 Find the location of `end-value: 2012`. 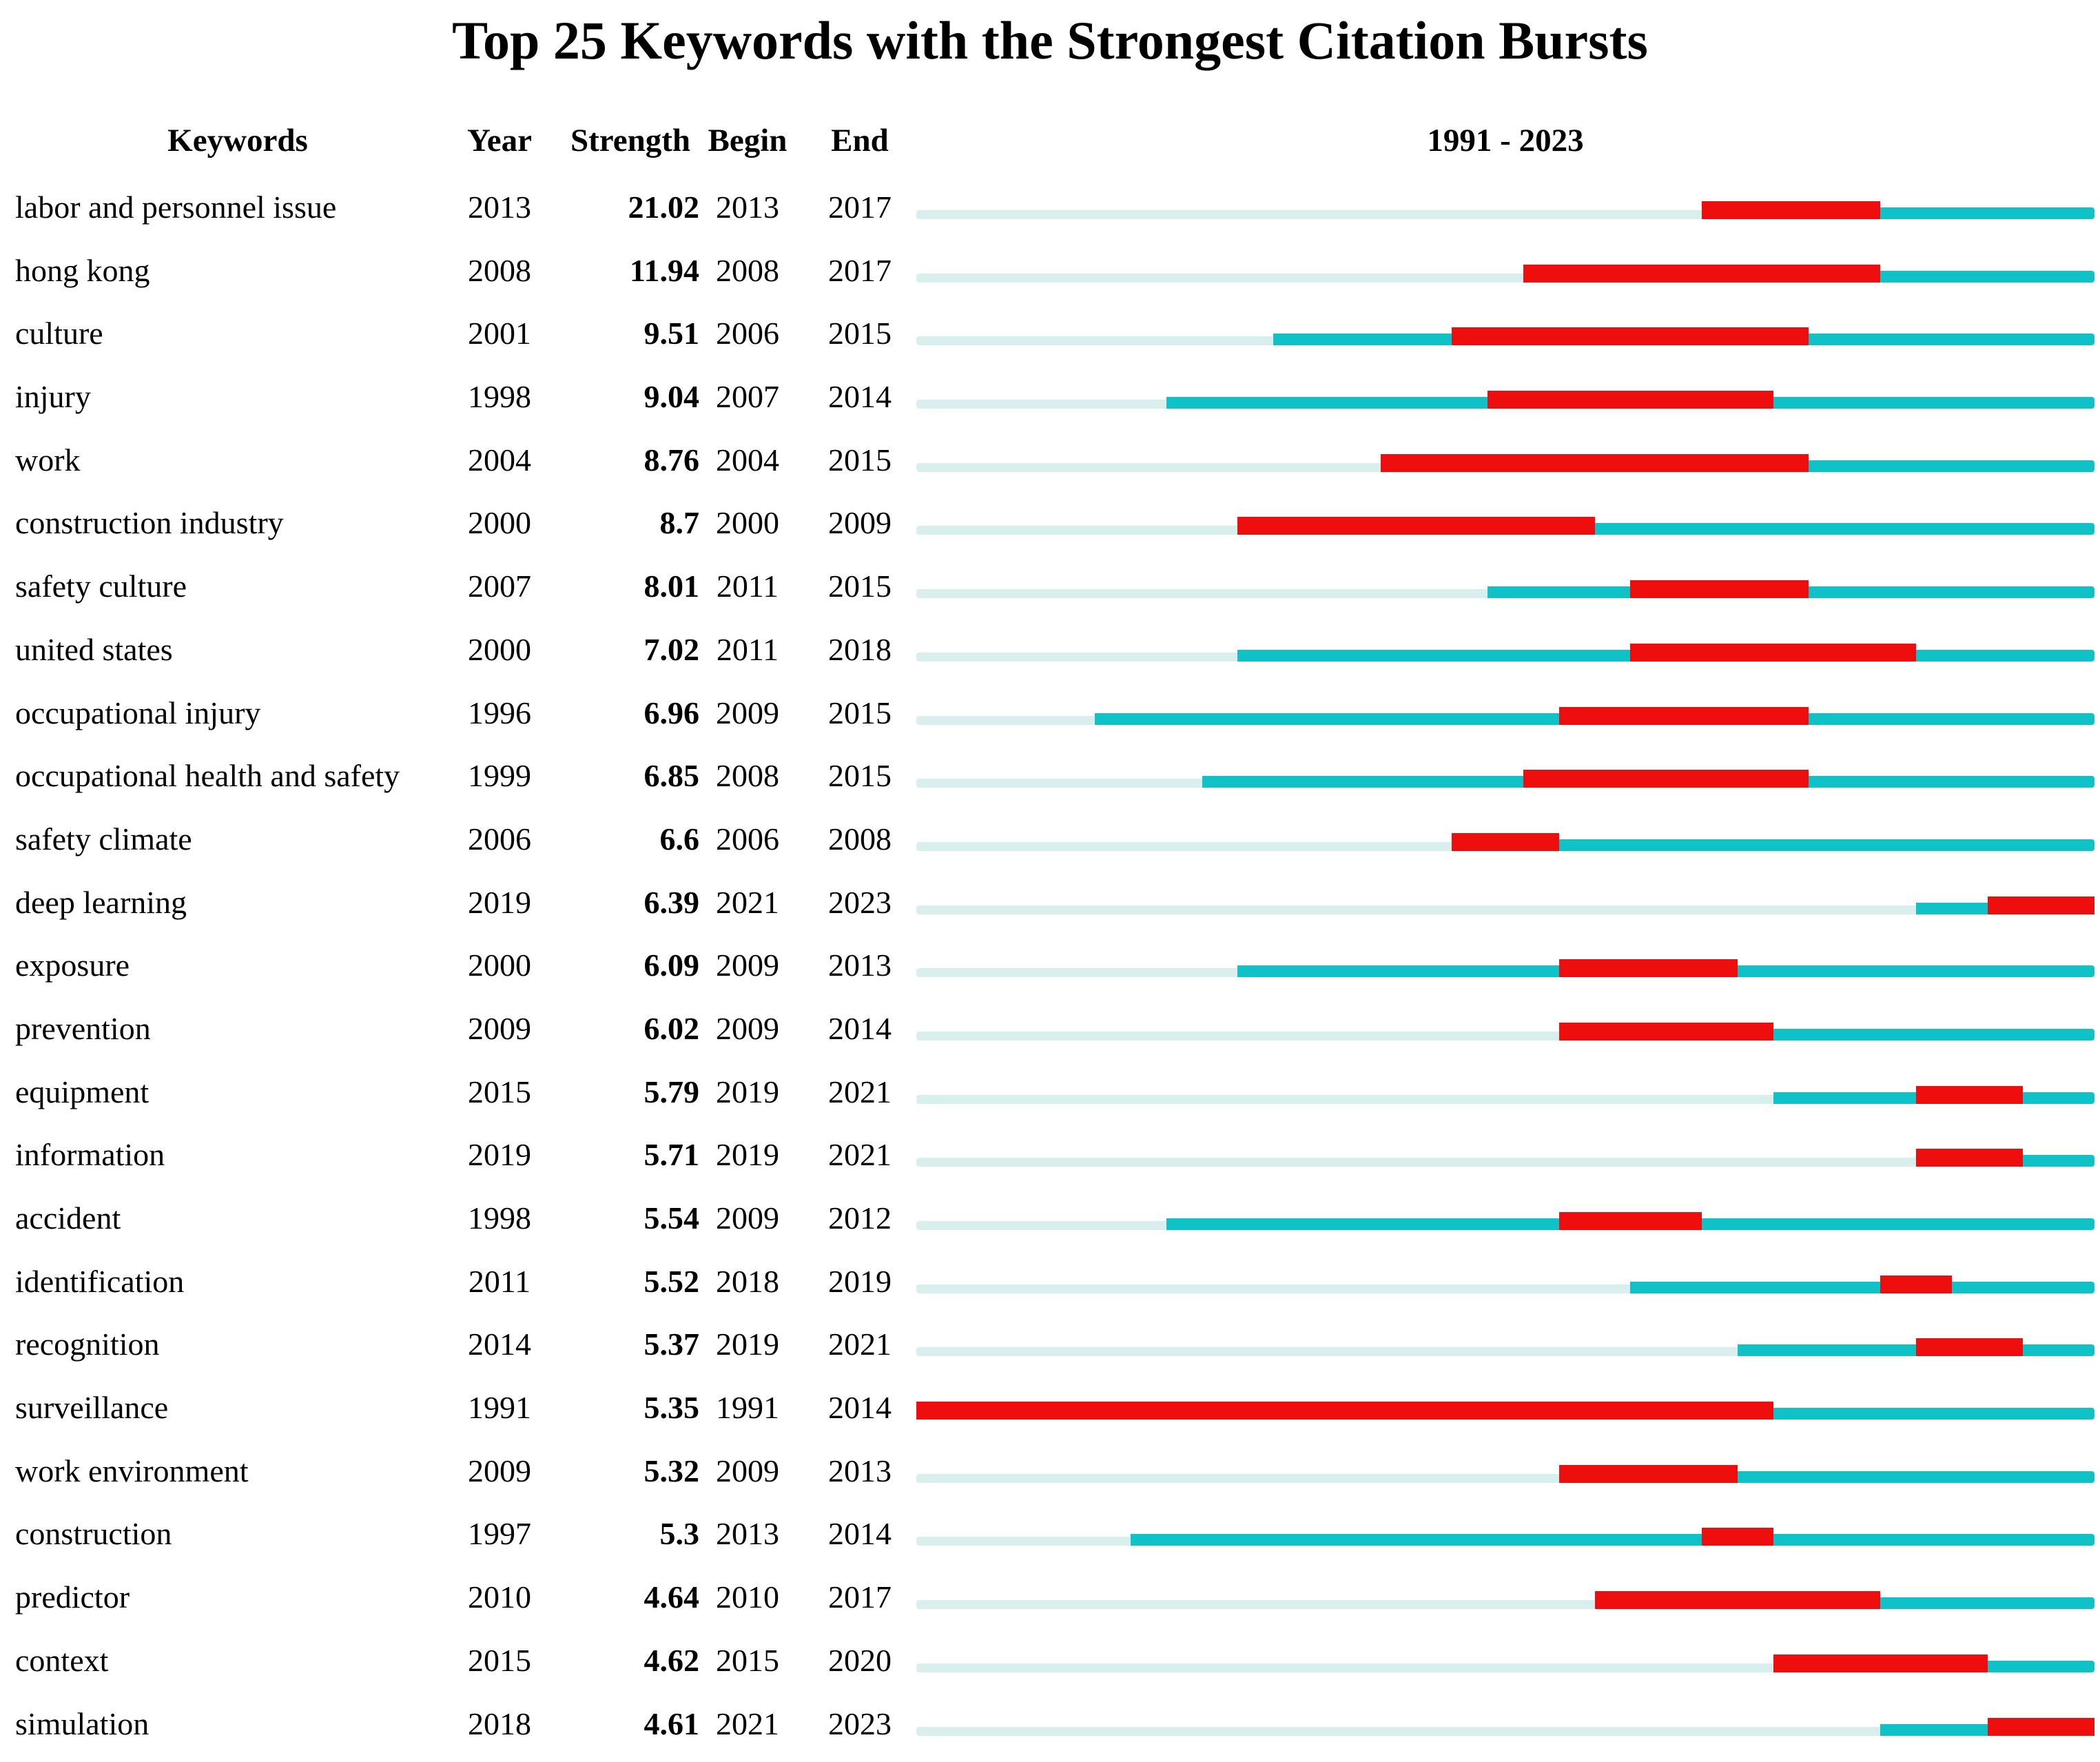

end-value: 2012 is located at coordinates (860, 1218).